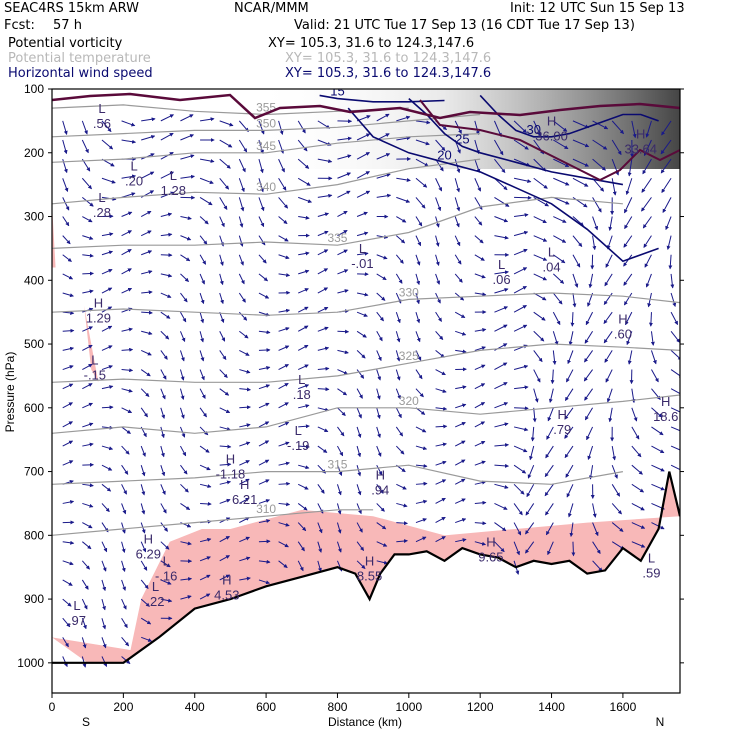  What do you see at coordinates (195, 707) in the screenshot?
I see `x-tick-label: 400` at bounding box center [195, 707].